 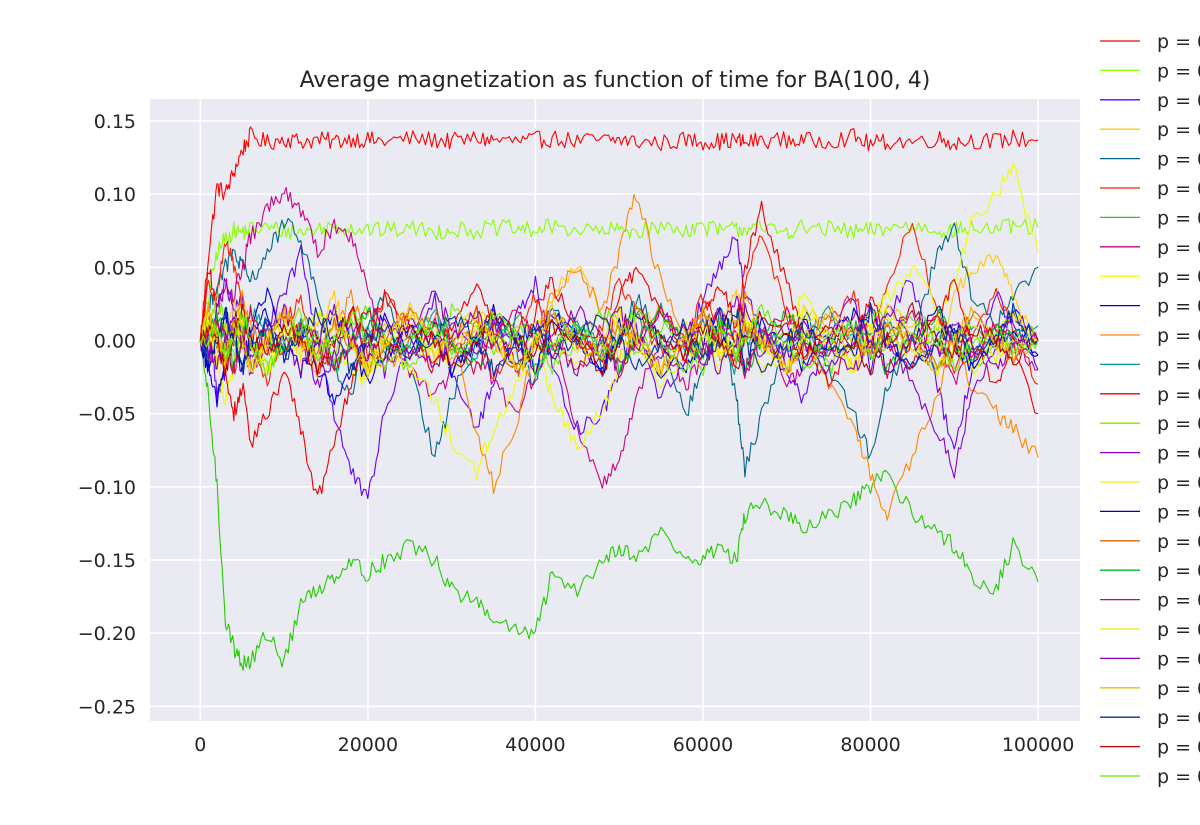 I want to click on y-tick-label: 0.10, so click(x=115, y=195).